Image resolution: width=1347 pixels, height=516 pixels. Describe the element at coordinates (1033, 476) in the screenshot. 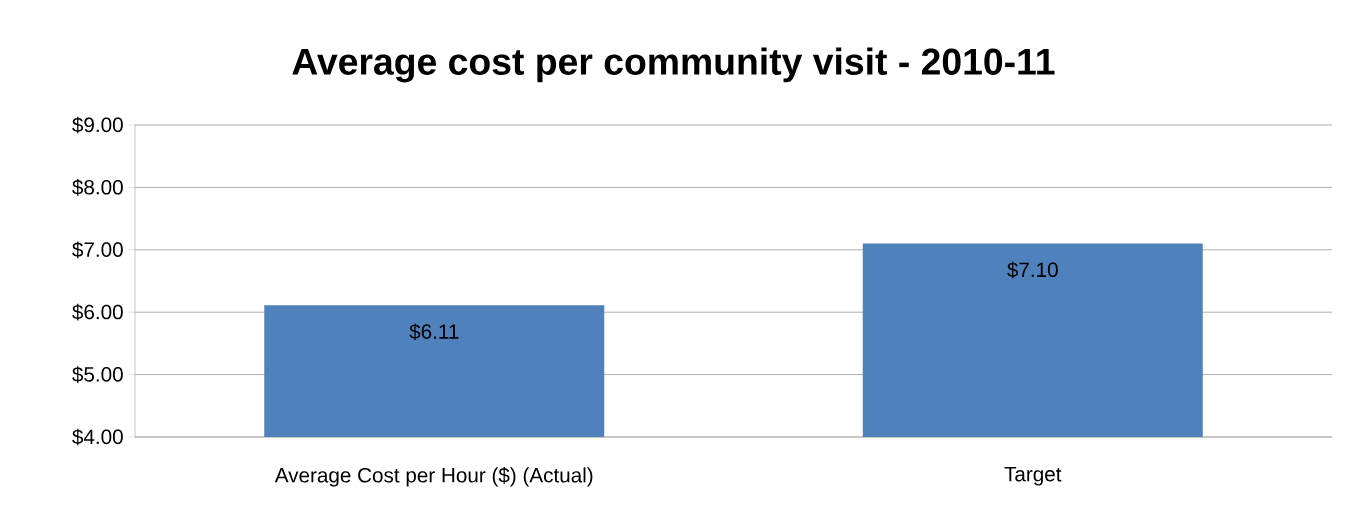

I see `x-tick-label: Target` at that location.